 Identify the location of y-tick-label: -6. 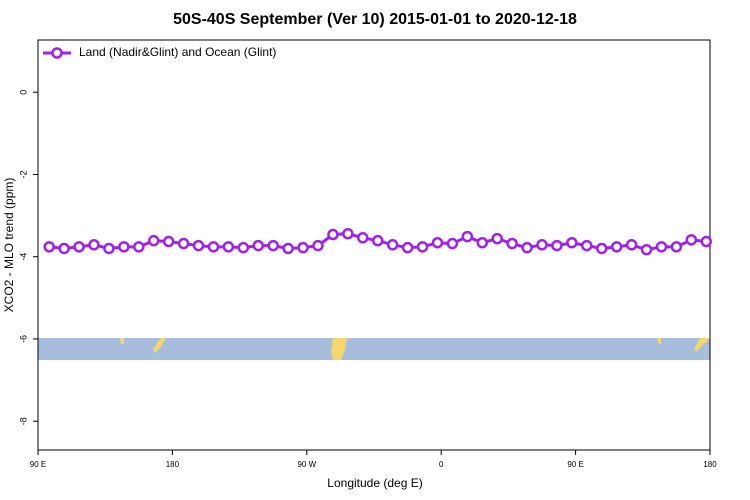
(23, 339).